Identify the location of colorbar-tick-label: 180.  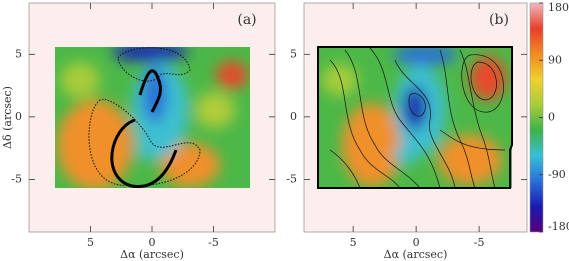
(558, 7).